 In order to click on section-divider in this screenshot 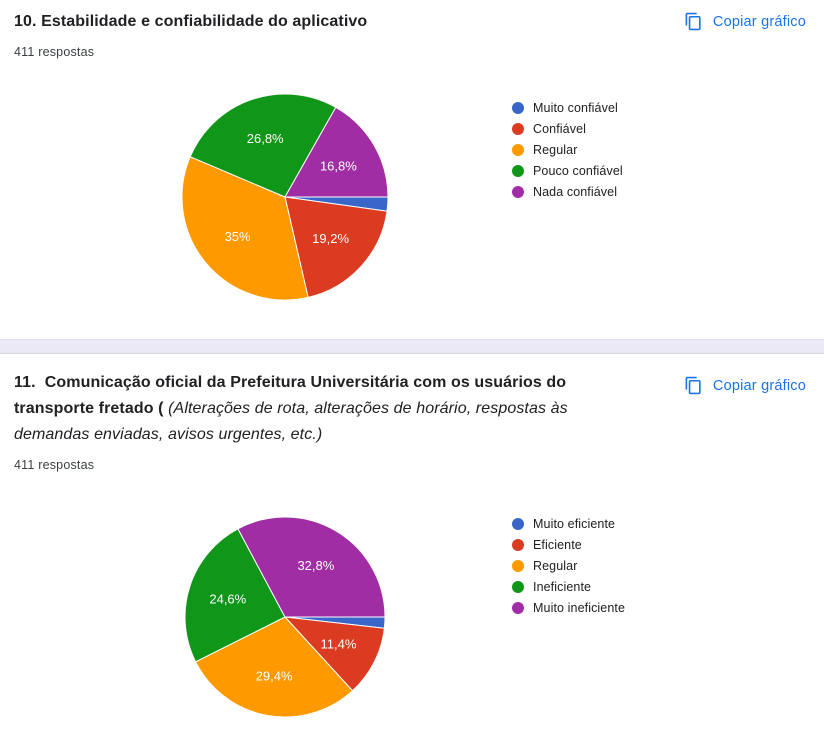, I will do `click(412, 346)`.